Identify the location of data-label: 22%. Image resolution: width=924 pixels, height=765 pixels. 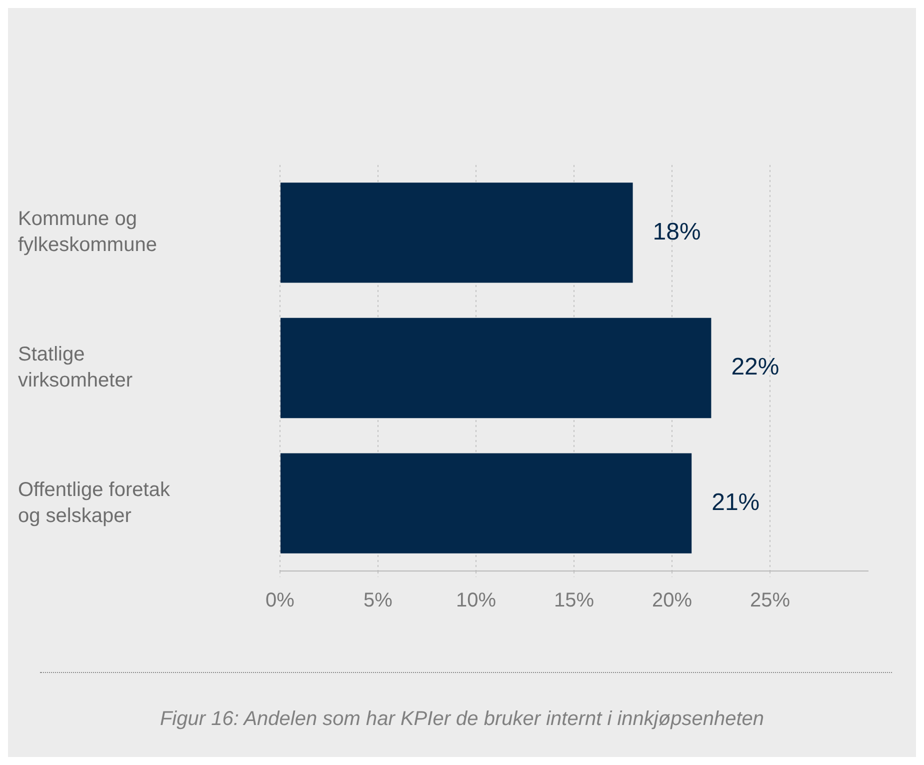
(755, 367).